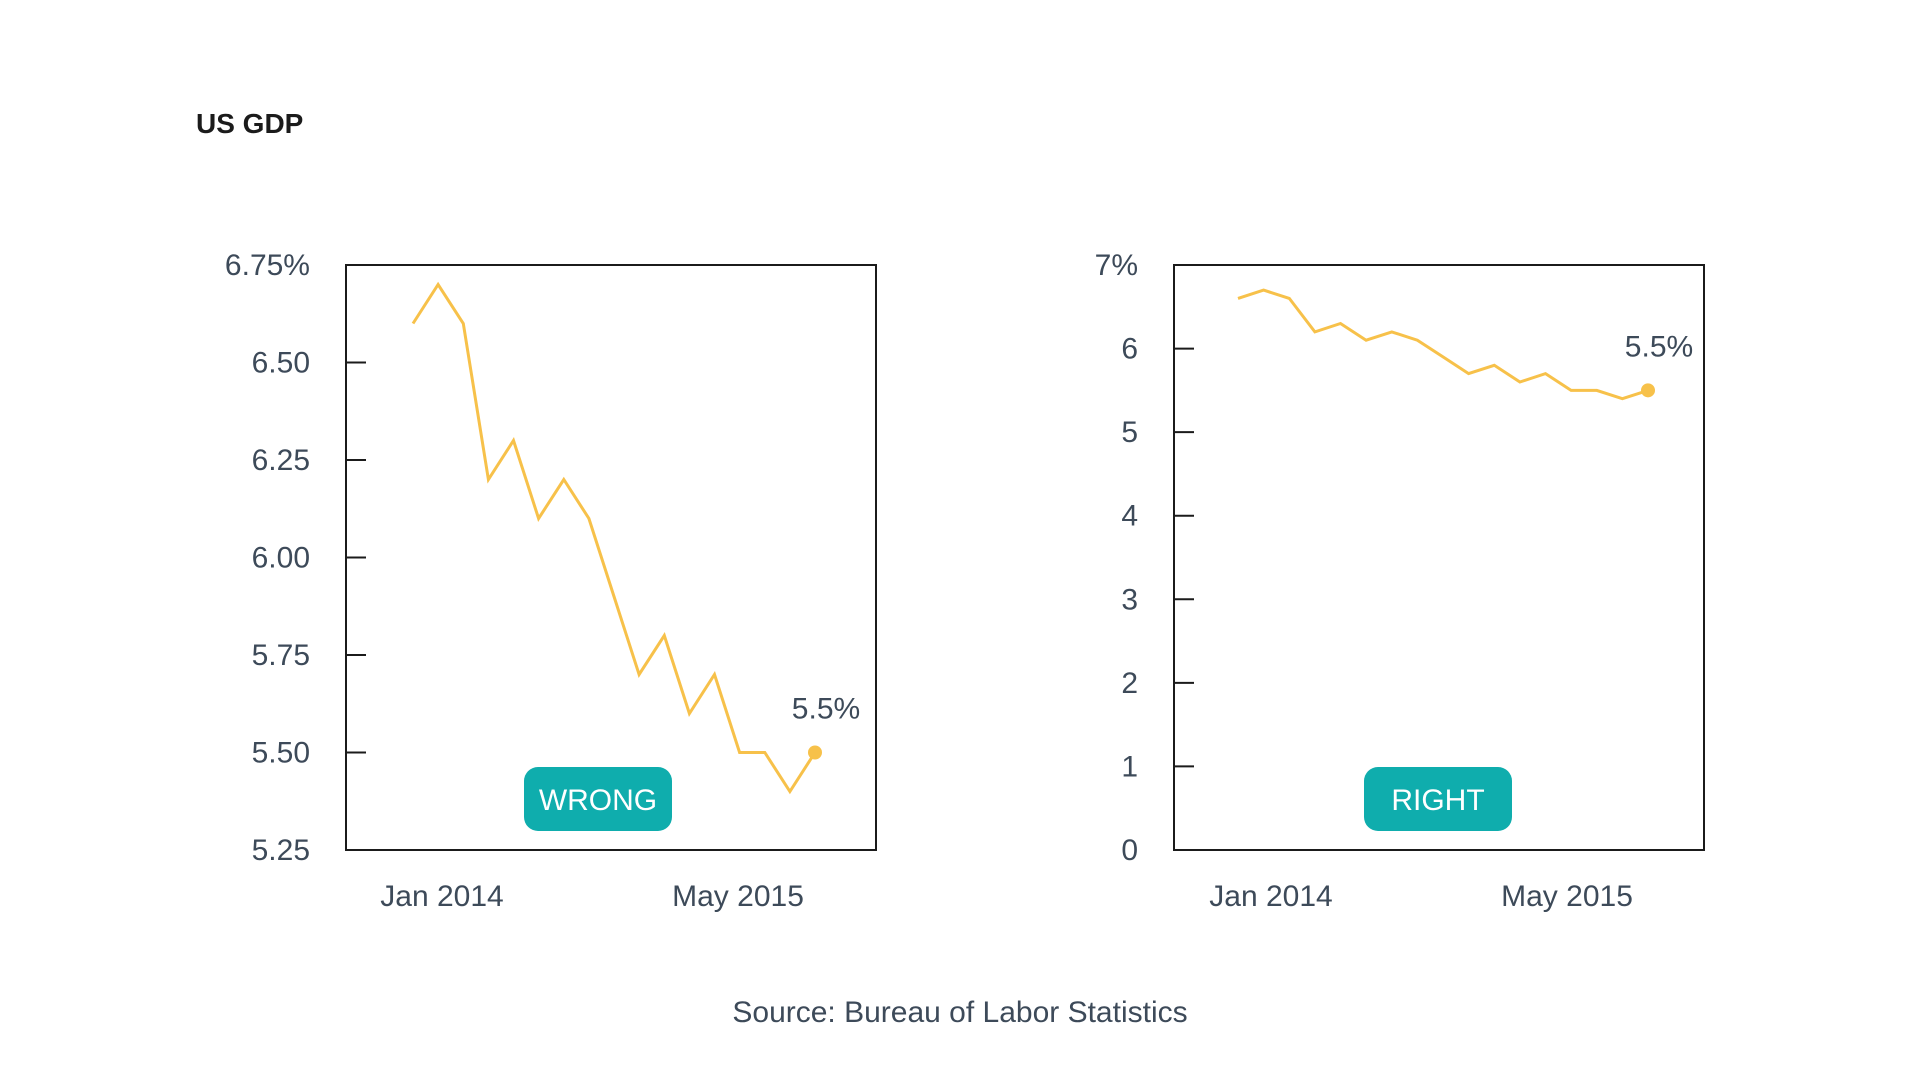  What do you see at coordinates (1129, 349) in the screenshot?
I see `chart-2-y-tick-label: 6` at bounding box center [1129, 349].